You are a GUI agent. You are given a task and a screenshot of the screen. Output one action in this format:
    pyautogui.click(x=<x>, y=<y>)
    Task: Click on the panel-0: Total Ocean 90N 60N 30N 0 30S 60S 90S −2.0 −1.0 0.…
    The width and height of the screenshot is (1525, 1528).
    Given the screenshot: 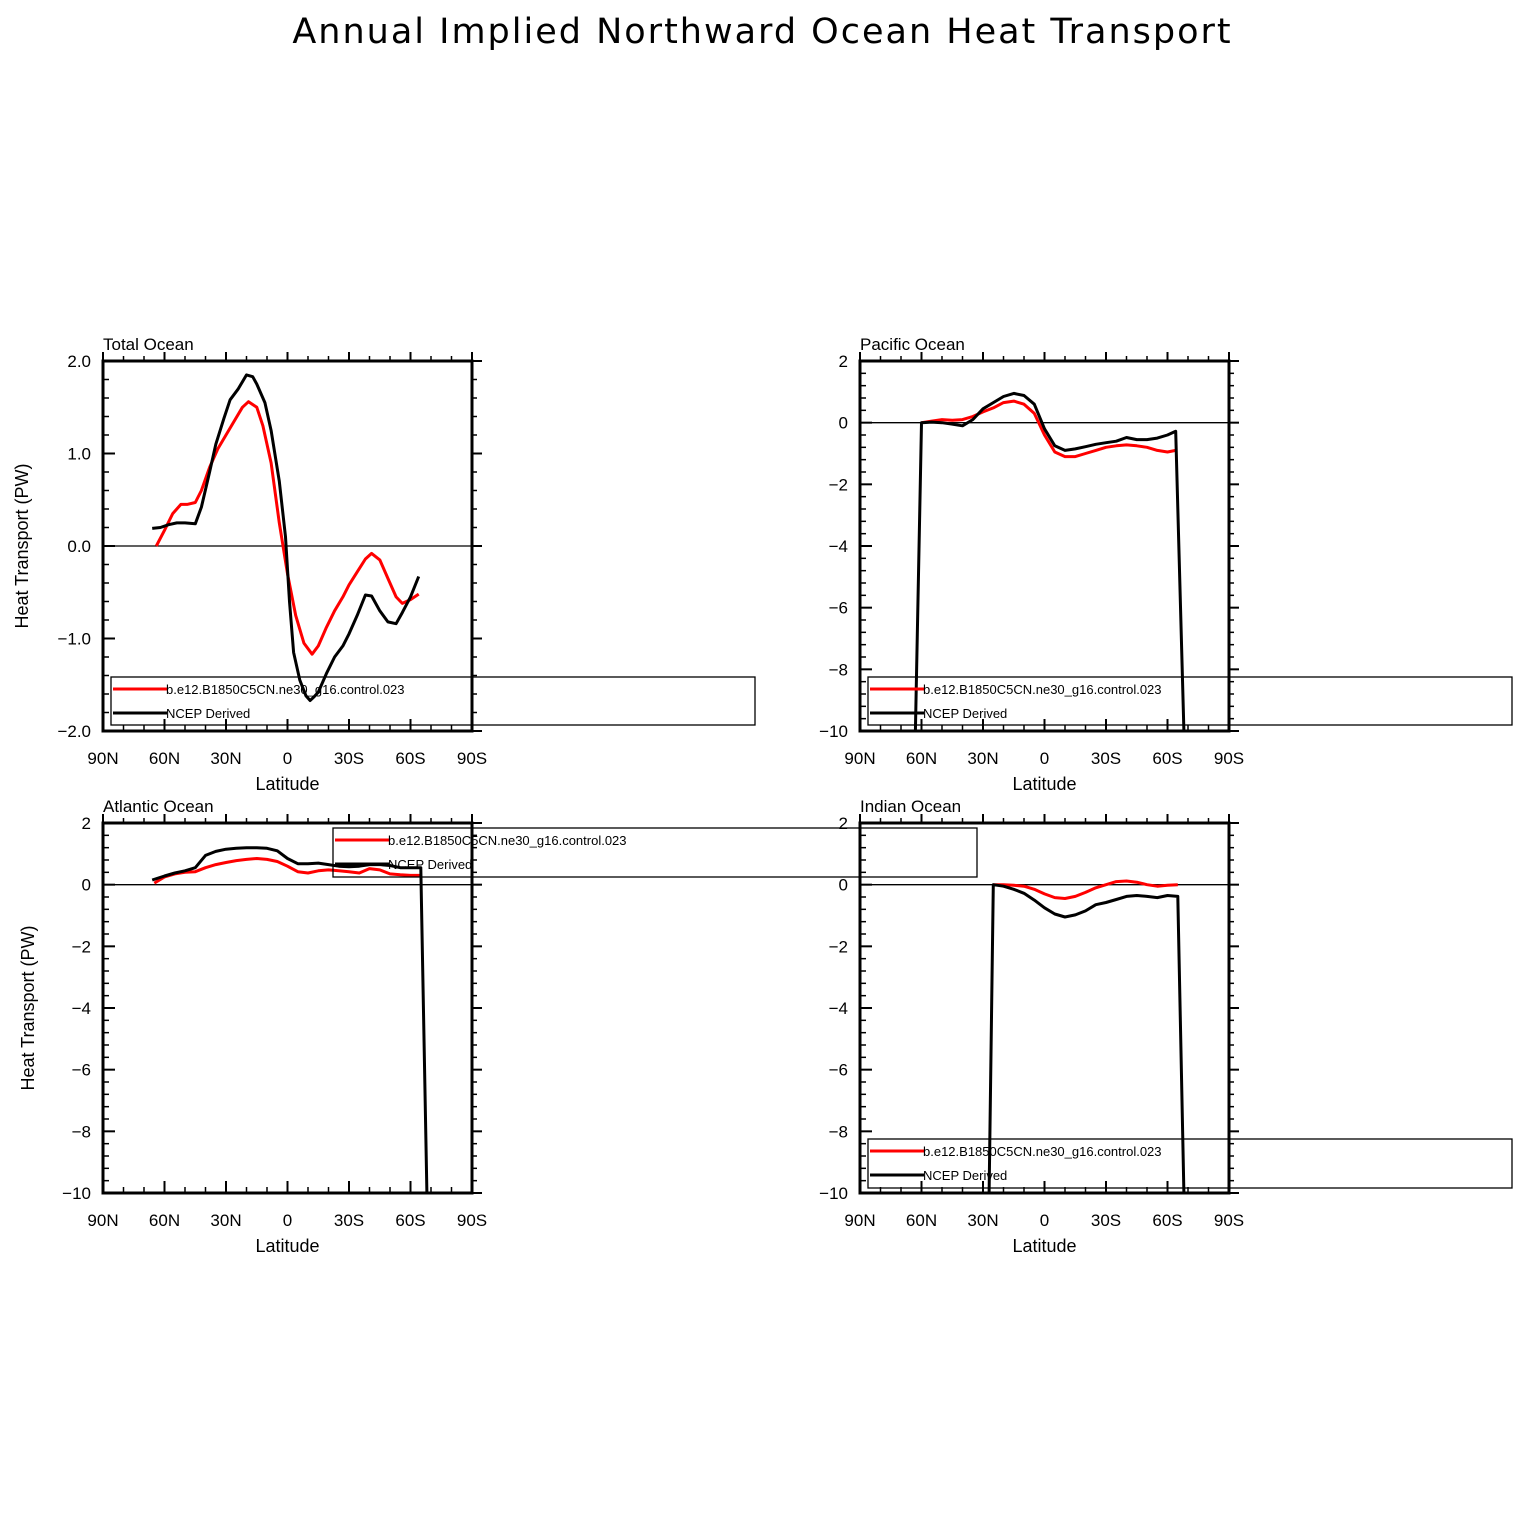 What is the action you would take?
    pyautogui.click(x=384, y=564)
    